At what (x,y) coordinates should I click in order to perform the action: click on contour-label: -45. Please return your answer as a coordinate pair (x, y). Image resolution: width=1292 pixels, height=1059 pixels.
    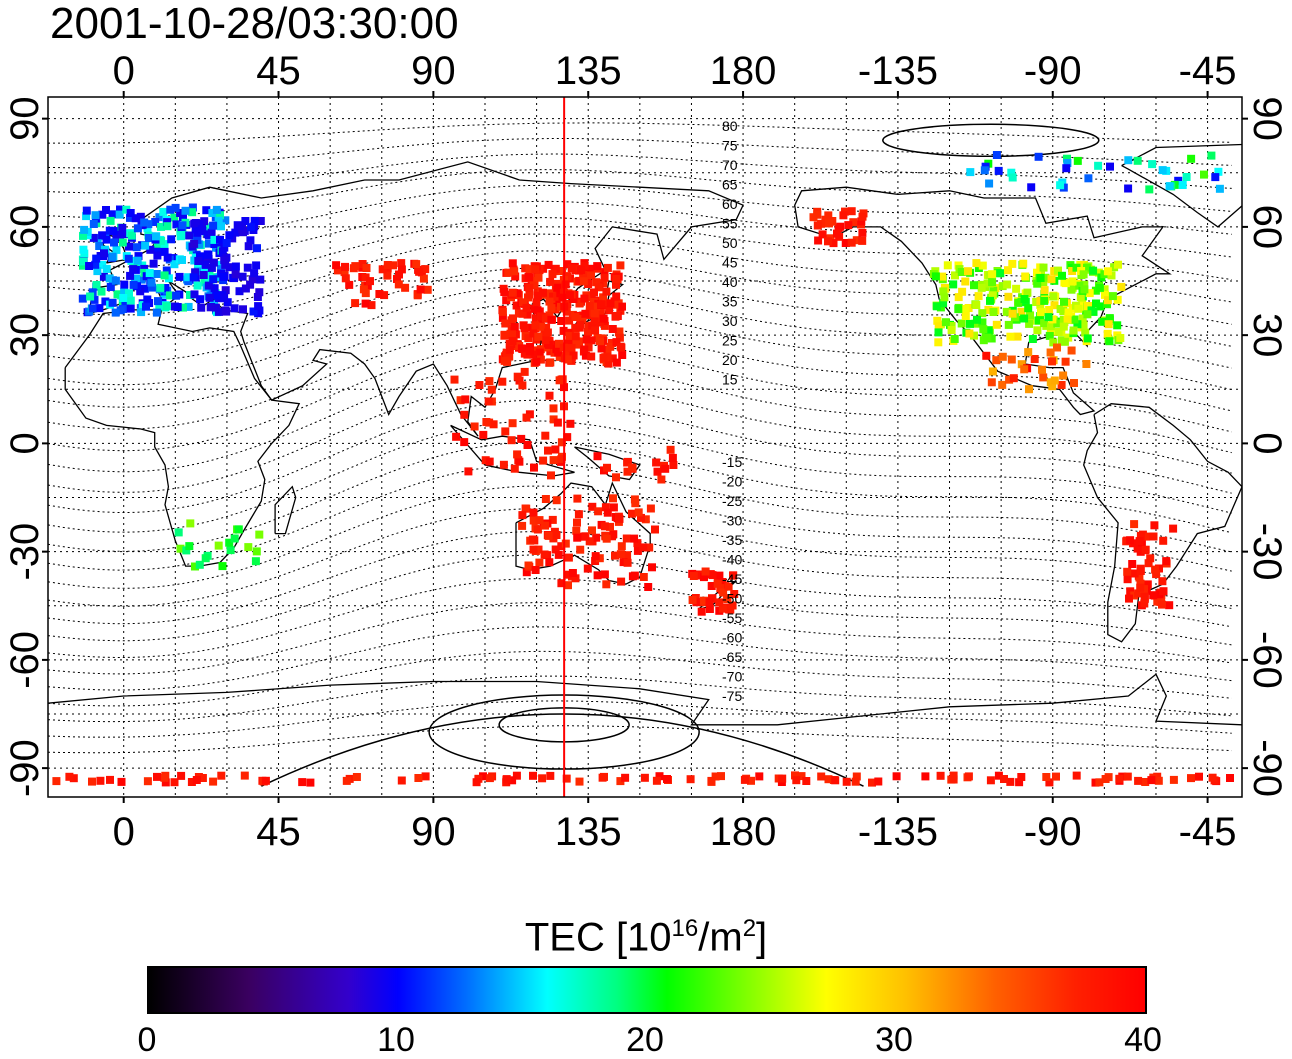
    Looking at the image, I should click on (732, 579).